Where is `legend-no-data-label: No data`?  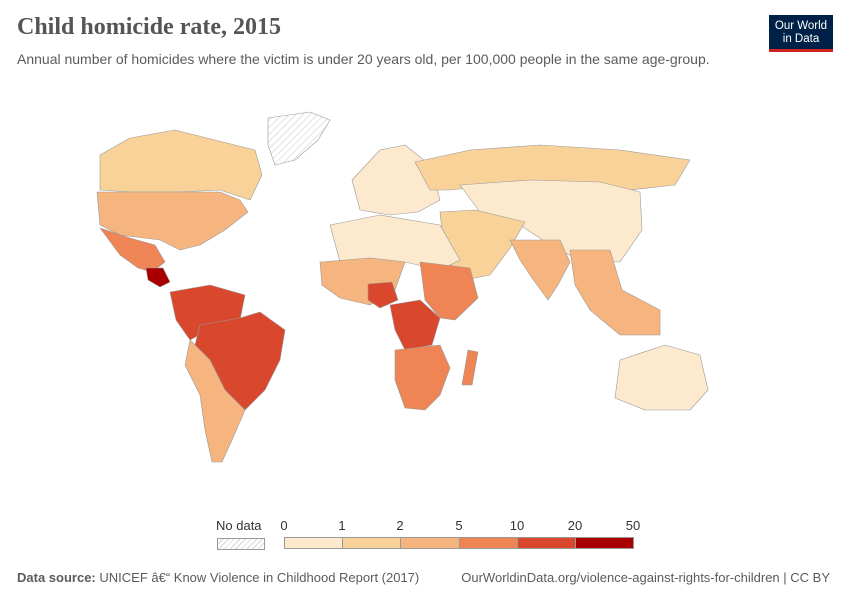 legend-no-data-label: No data is located at coordinates (239, 525).